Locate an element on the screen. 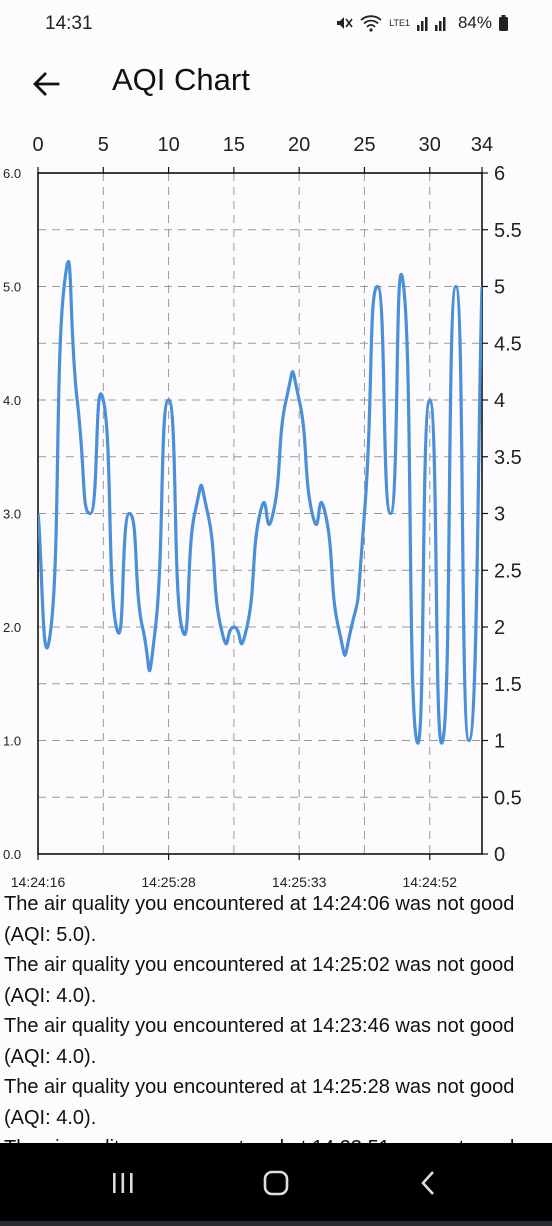  back-button is located at coordinates (46, 84).